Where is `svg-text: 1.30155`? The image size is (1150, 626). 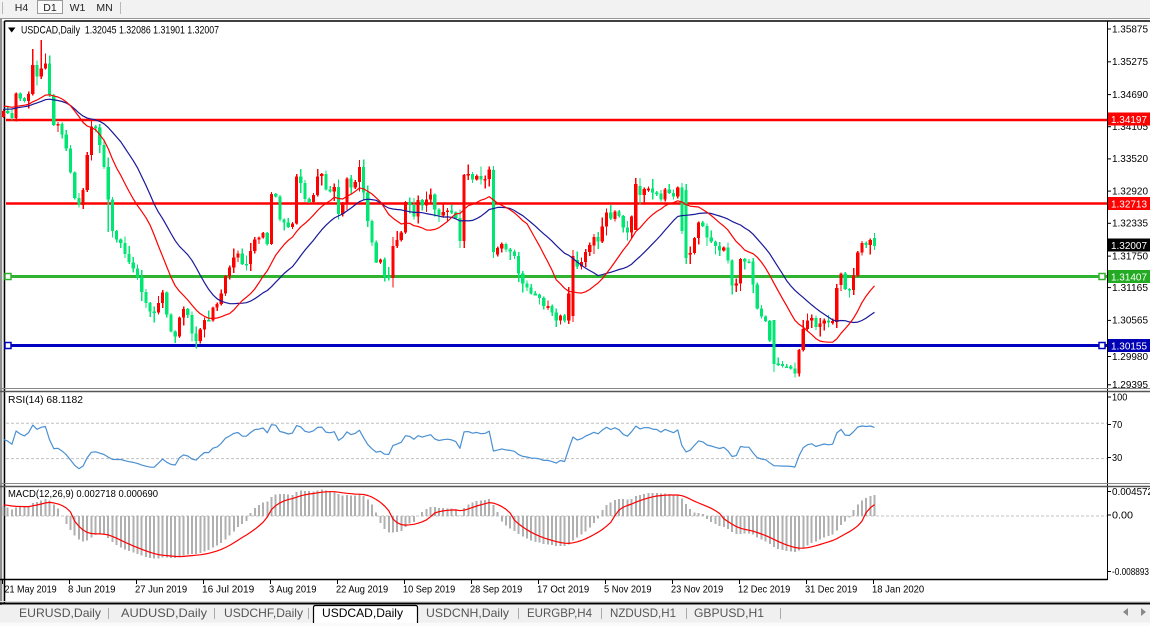
svg-text: 1.30155 is located at coordinates (1129, 346).